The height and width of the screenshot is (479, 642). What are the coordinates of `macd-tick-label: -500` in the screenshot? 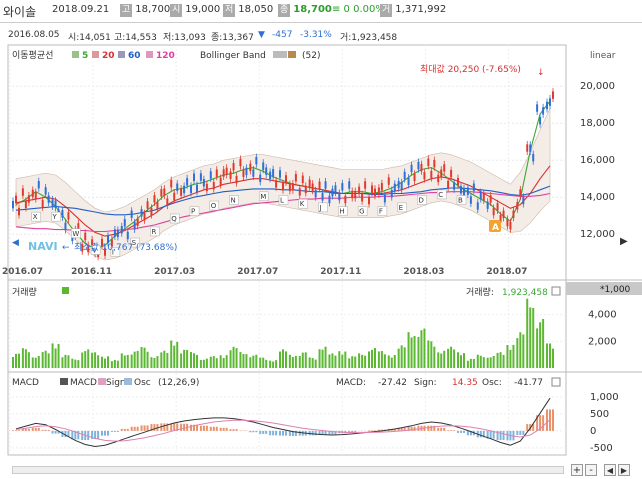 It's located at (601, 448).